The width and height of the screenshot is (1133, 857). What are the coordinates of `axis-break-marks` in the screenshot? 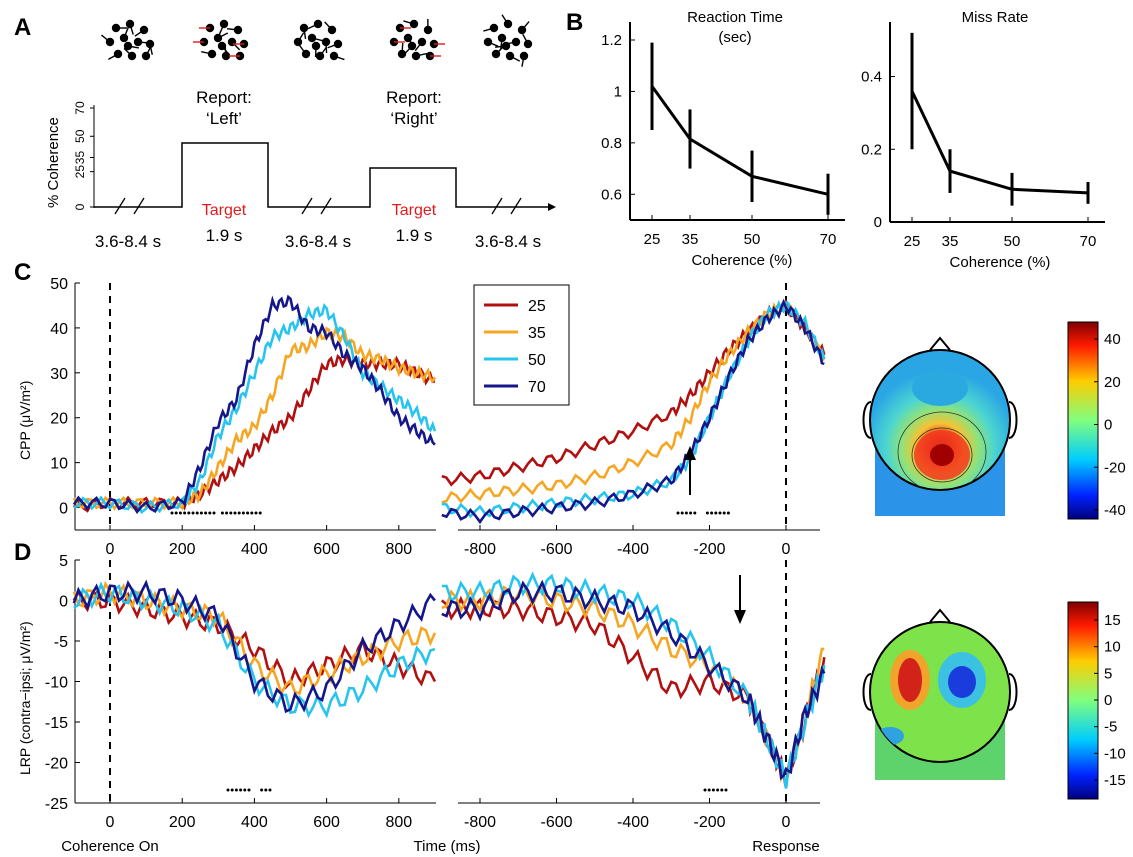 It's located at (318, 206).